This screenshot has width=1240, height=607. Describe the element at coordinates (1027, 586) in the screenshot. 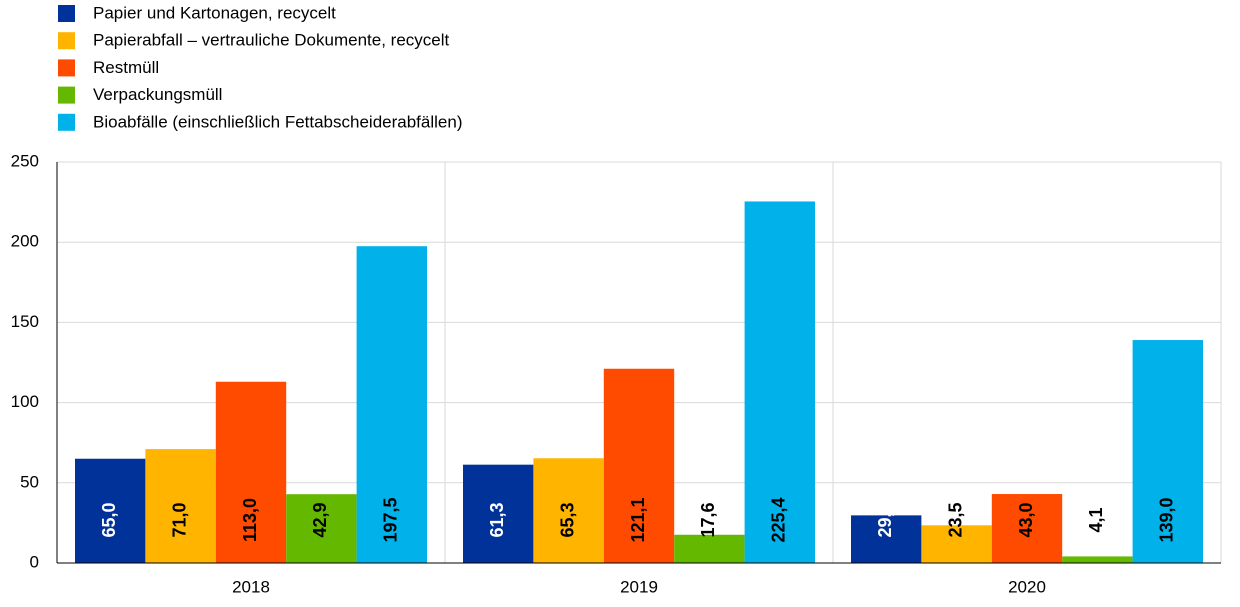

I see `x-tick-label: 2020` at that location.